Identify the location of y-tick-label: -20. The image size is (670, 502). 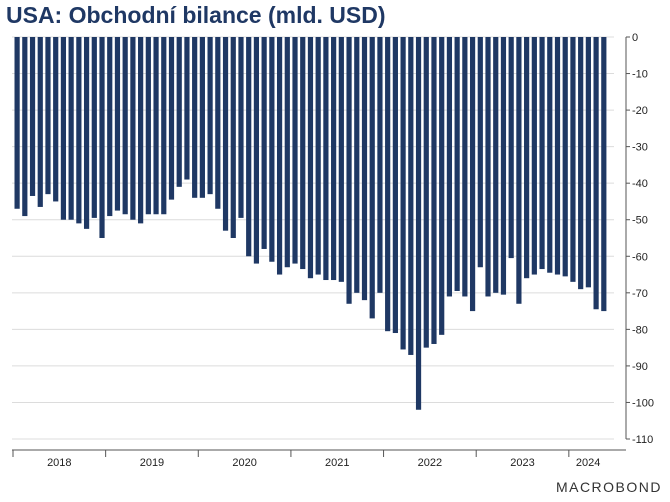
(640, 111).